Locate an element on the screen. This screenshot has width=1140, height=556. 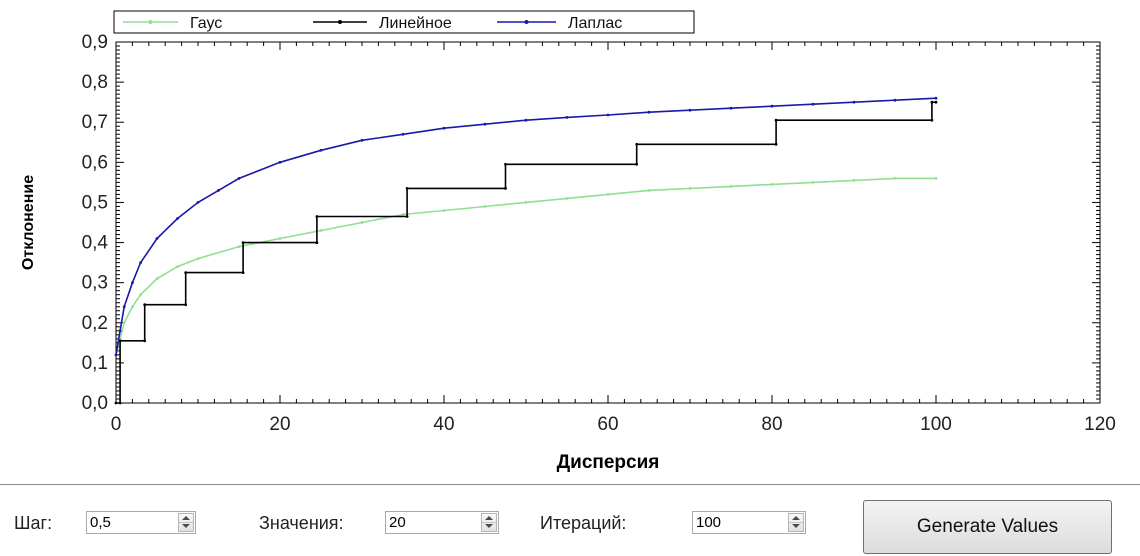
x-axis-title: Дисперсия is located at coordinates (608, 462).